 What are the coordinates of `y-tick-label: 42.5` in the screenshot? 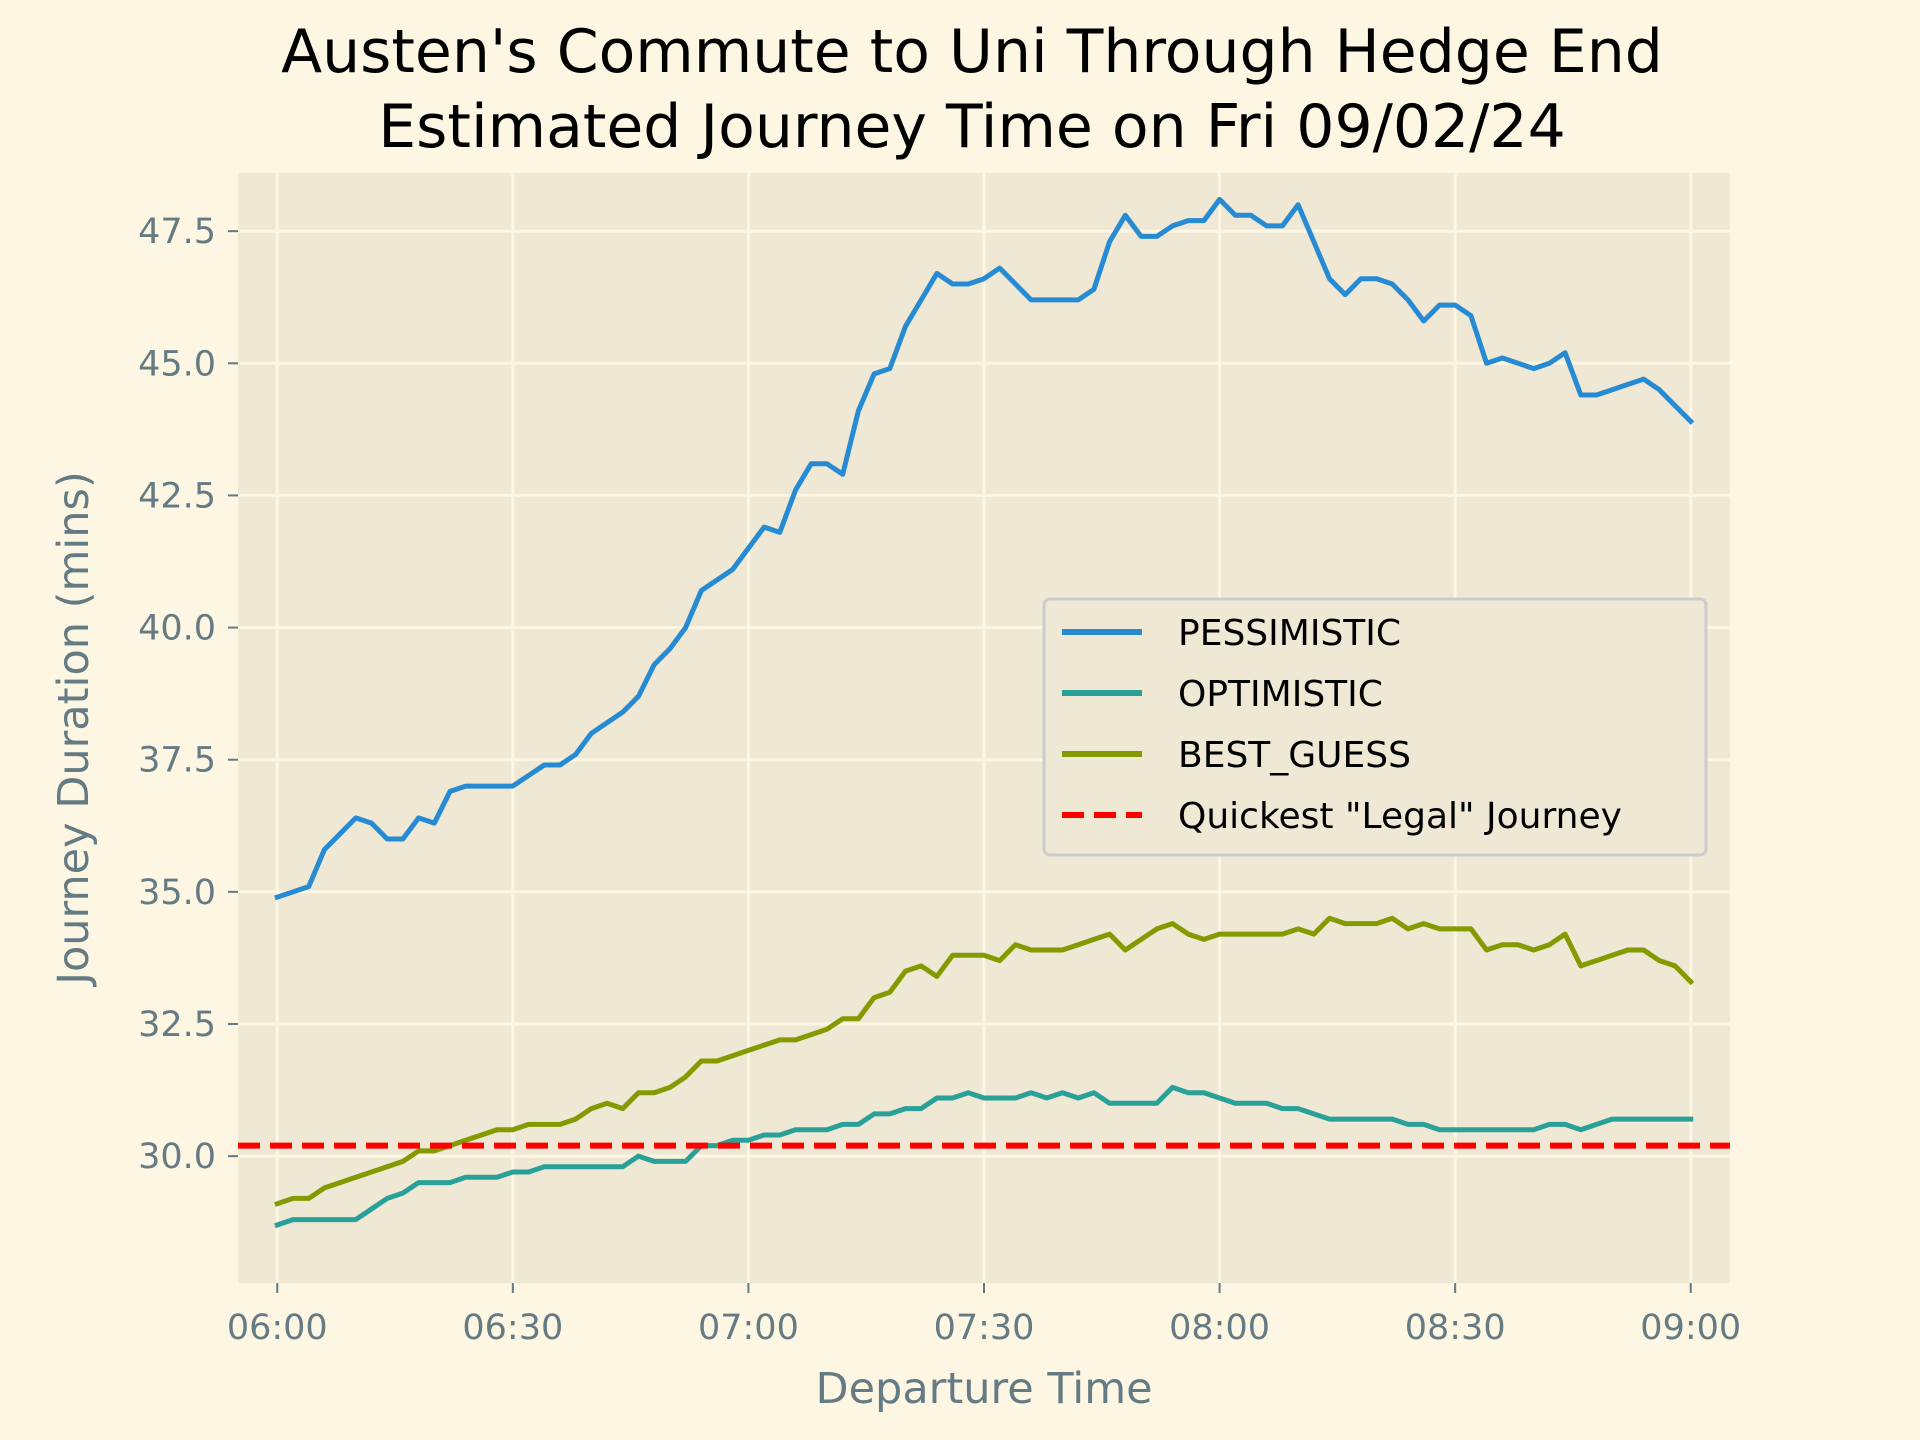 It's located at (177, 496).